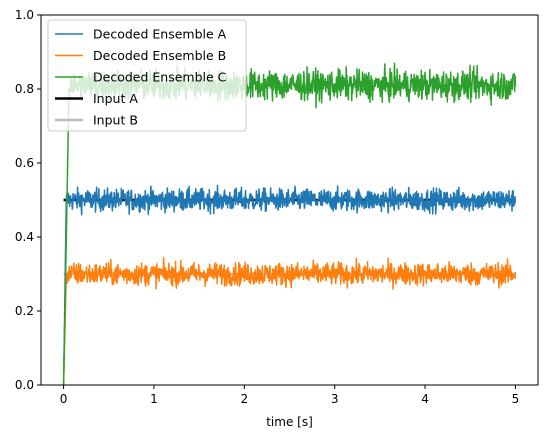 The height and width of the screenshot is (438, 547). I want to click on x-tick-label: 2, so click(244, 399).